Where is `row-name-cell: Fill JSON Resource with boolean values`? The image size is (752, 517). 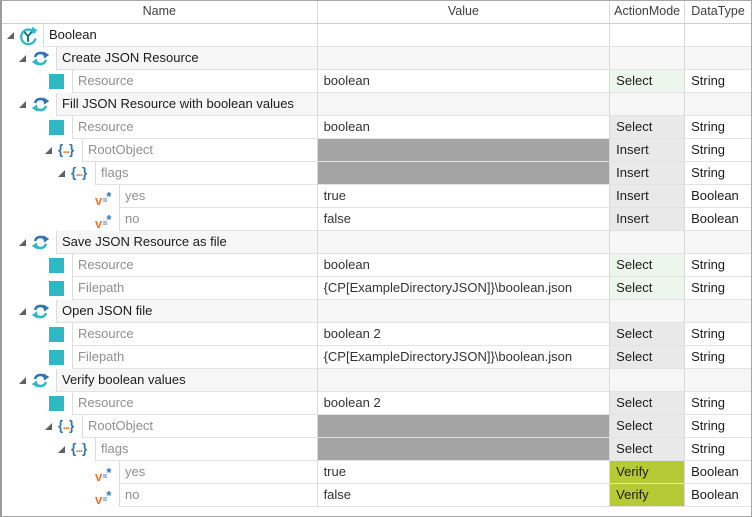
row-name-cell: Fill JSON Resource with boolean values is located at coordinates (186, 104).